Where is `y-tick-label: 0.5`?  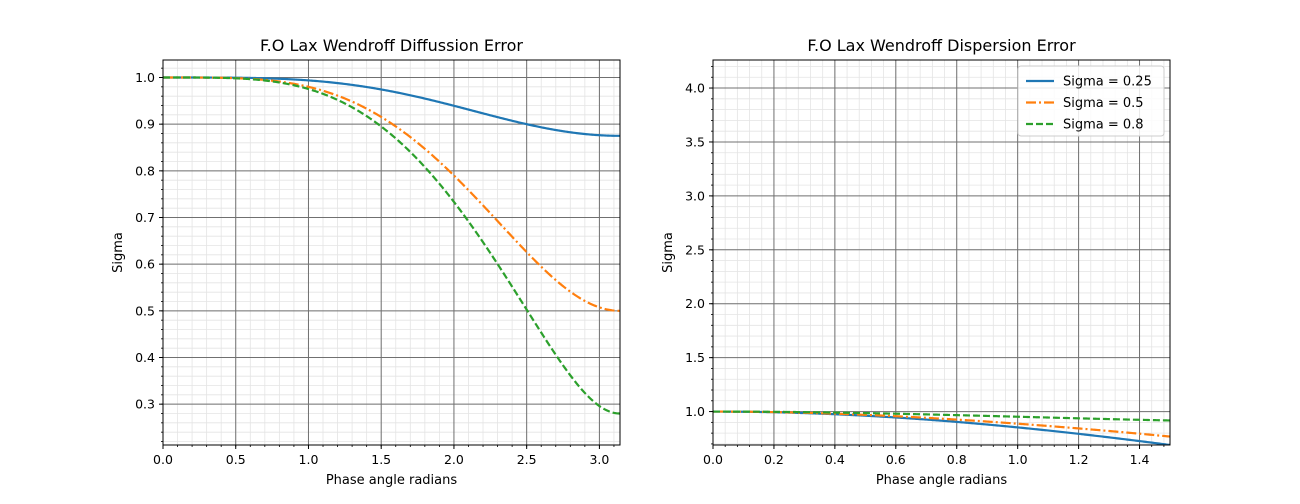 y-tick-label: 0.5 is located at coordinates (145, 310).